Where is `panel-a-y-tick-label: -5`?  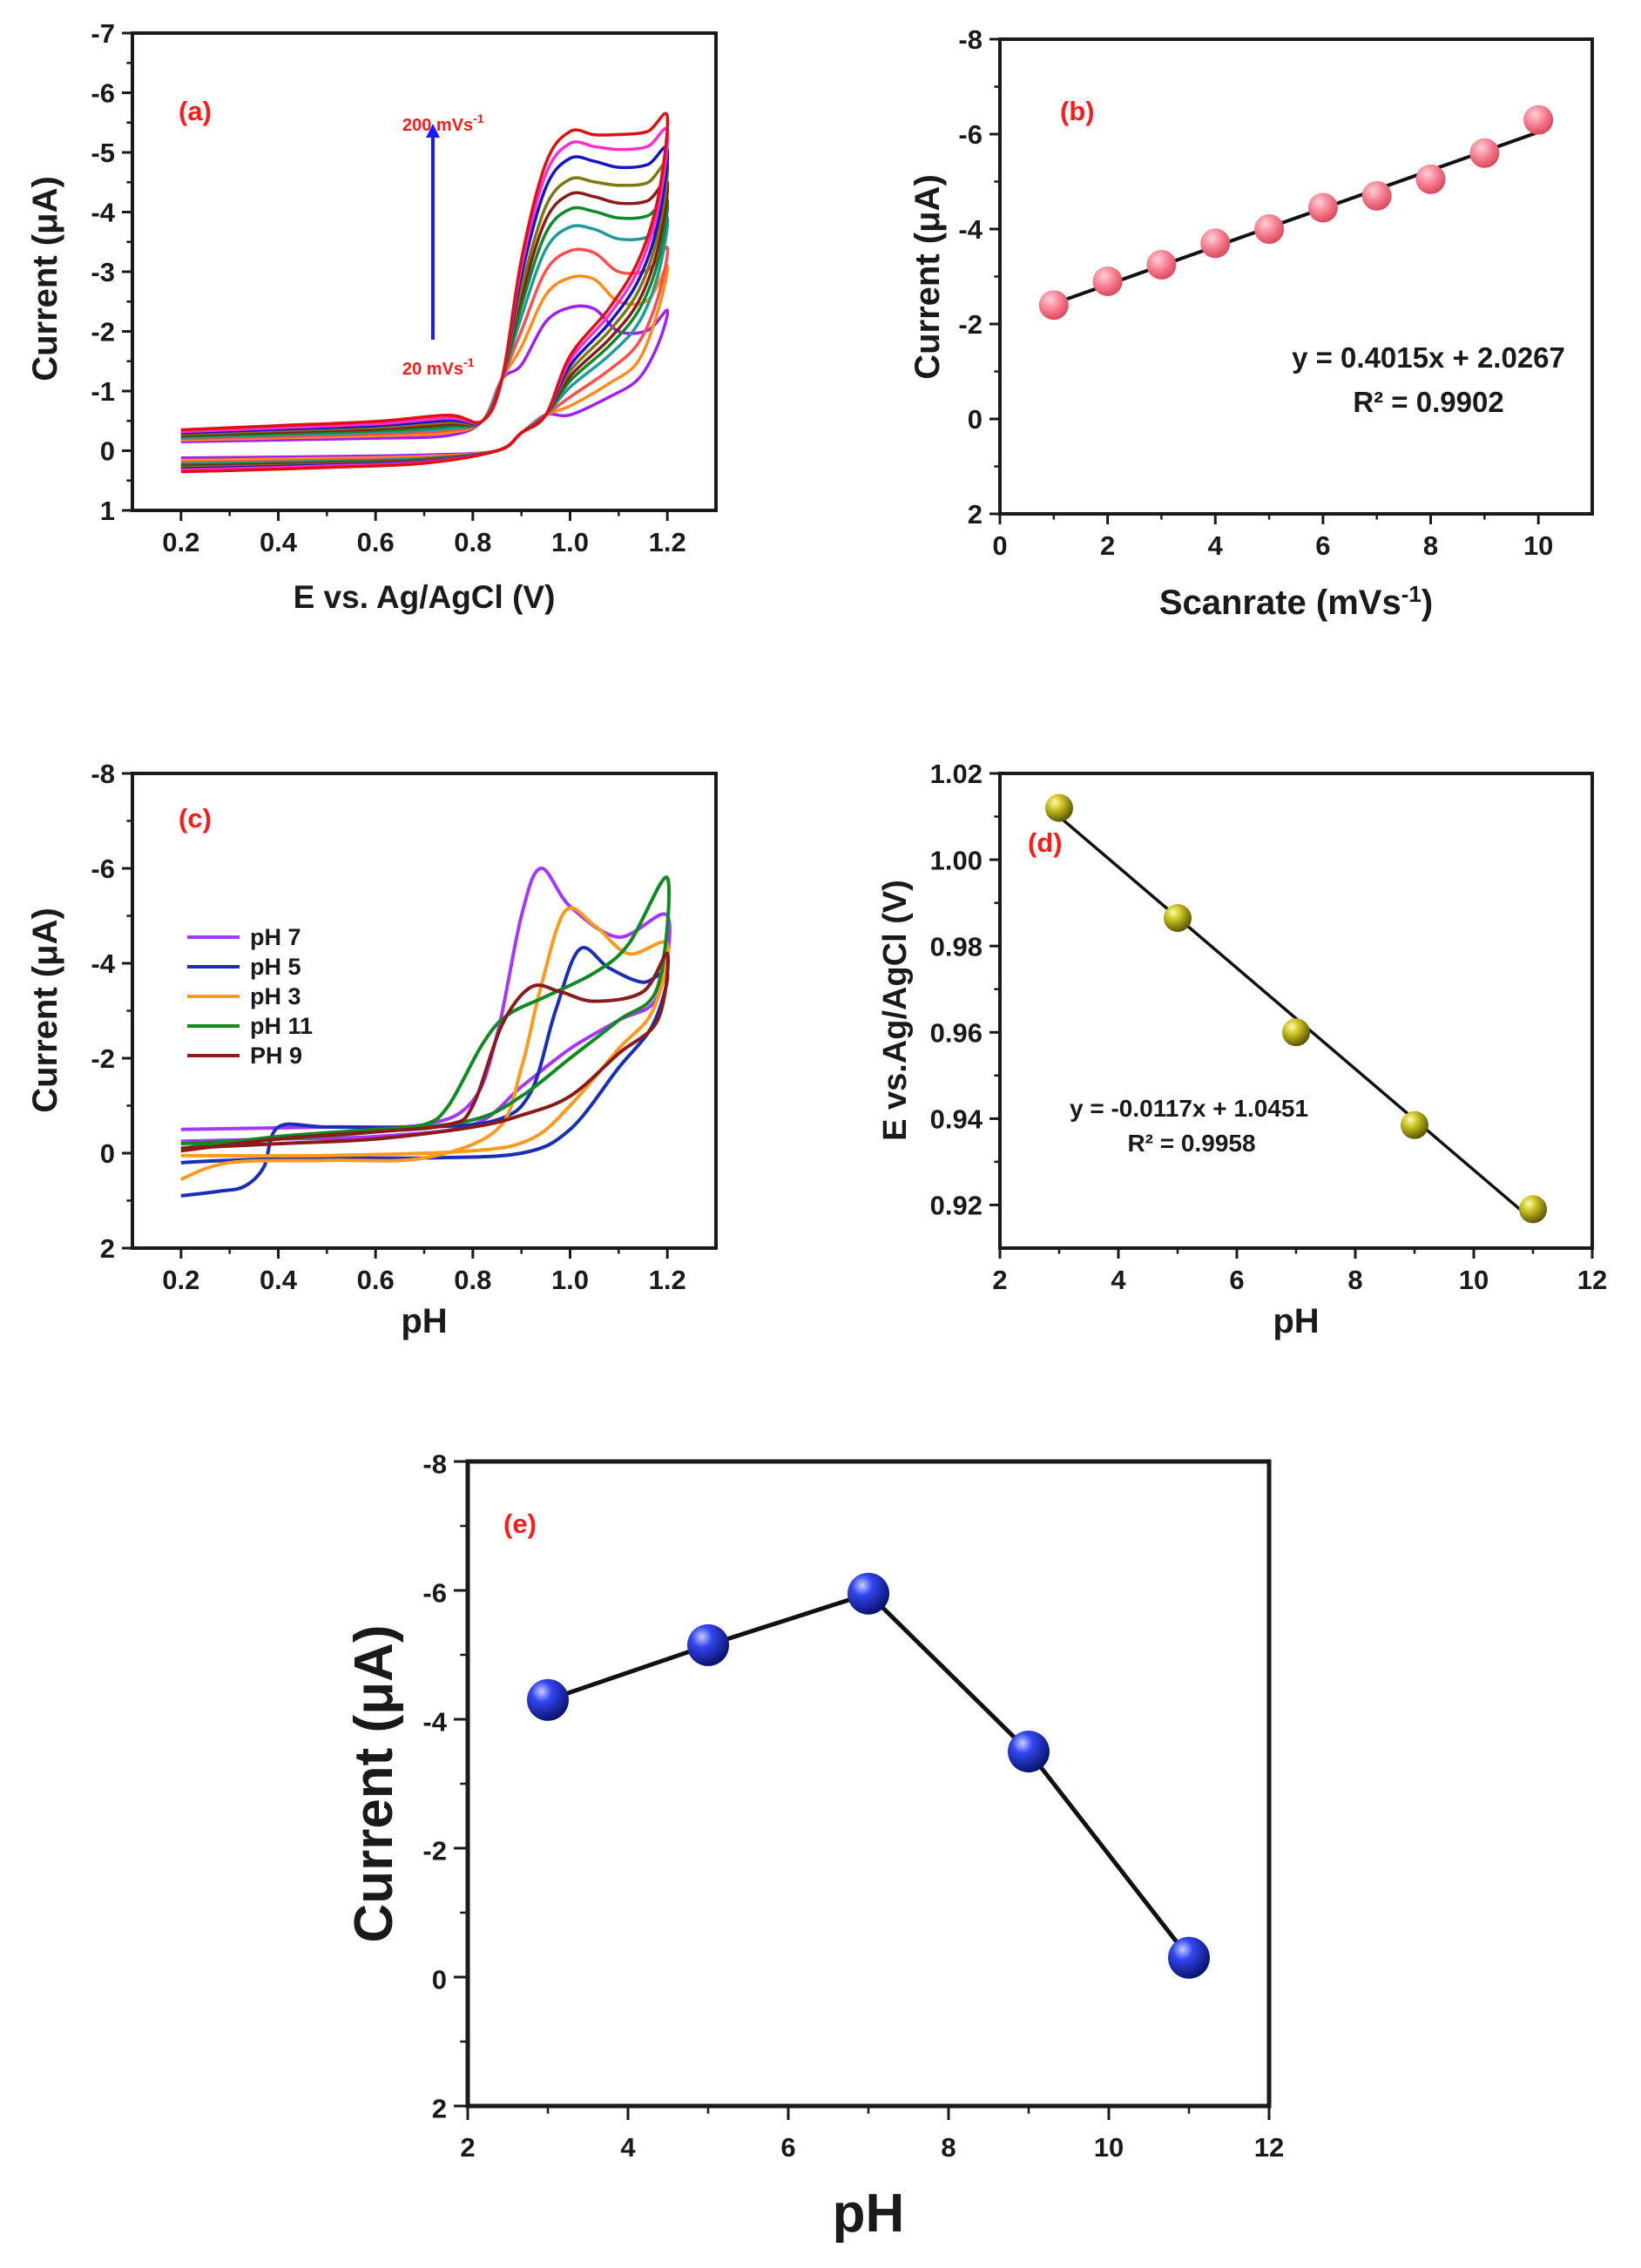 panel-a-y-tick-label: -5 is located at coordinates (103, 153).